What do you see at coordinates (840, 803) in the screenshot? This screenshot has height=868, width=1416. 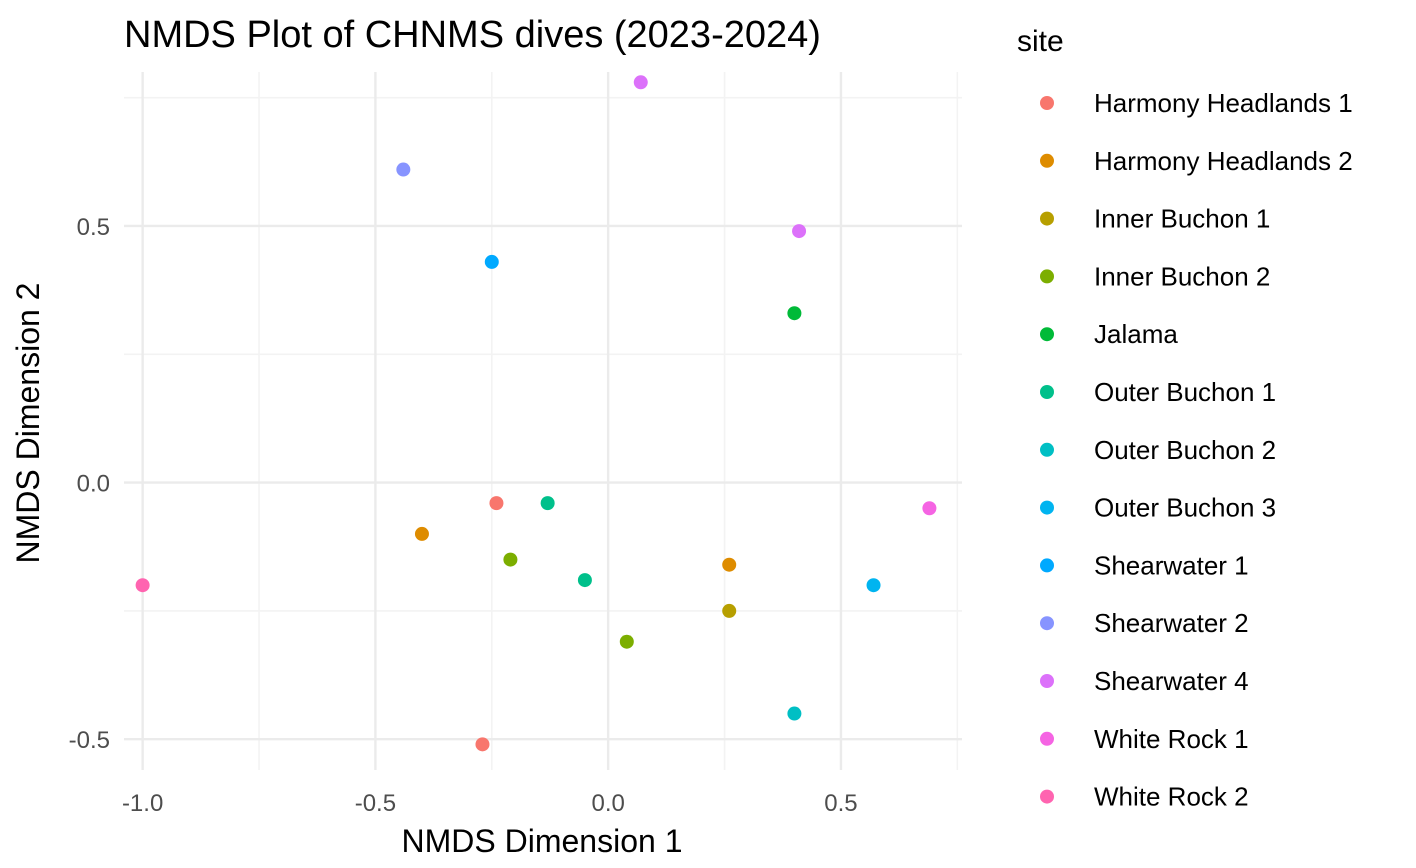 I see `x-tick-label: 0.5` at bounding box center [840, 803].